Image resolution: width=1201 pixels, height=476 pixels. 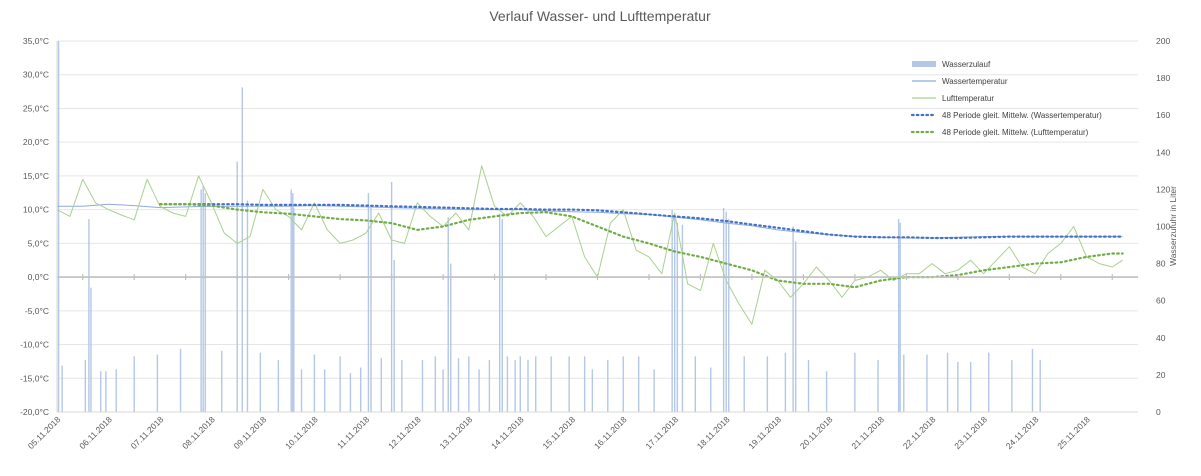 What do you see at coordinates (36, 142) in the screenshot?
I see `left-tick-label: 20,0°C` at bounding box center [36, 142].